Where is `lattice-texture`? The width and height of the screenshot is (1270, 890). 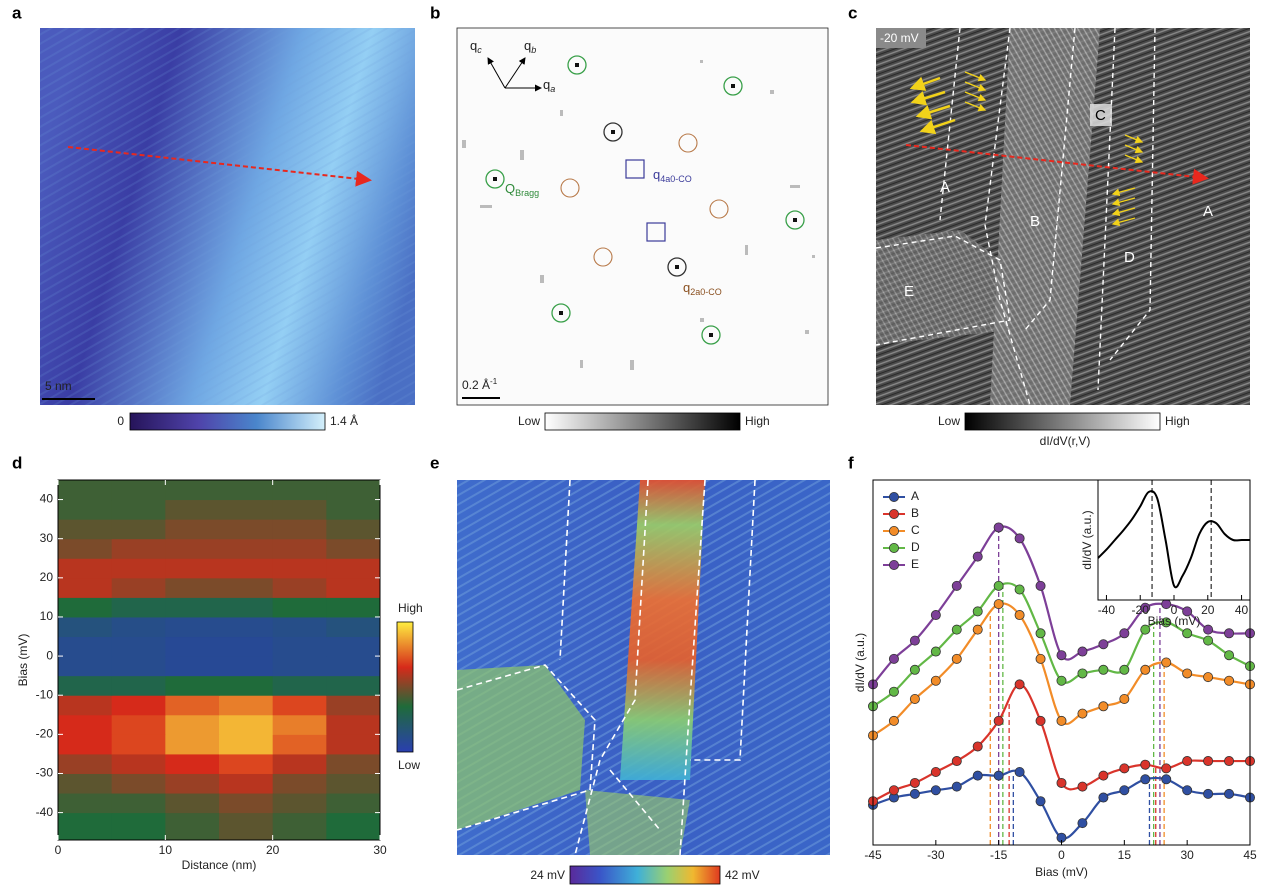 lattice-texture is located at coordinates (227, 216).